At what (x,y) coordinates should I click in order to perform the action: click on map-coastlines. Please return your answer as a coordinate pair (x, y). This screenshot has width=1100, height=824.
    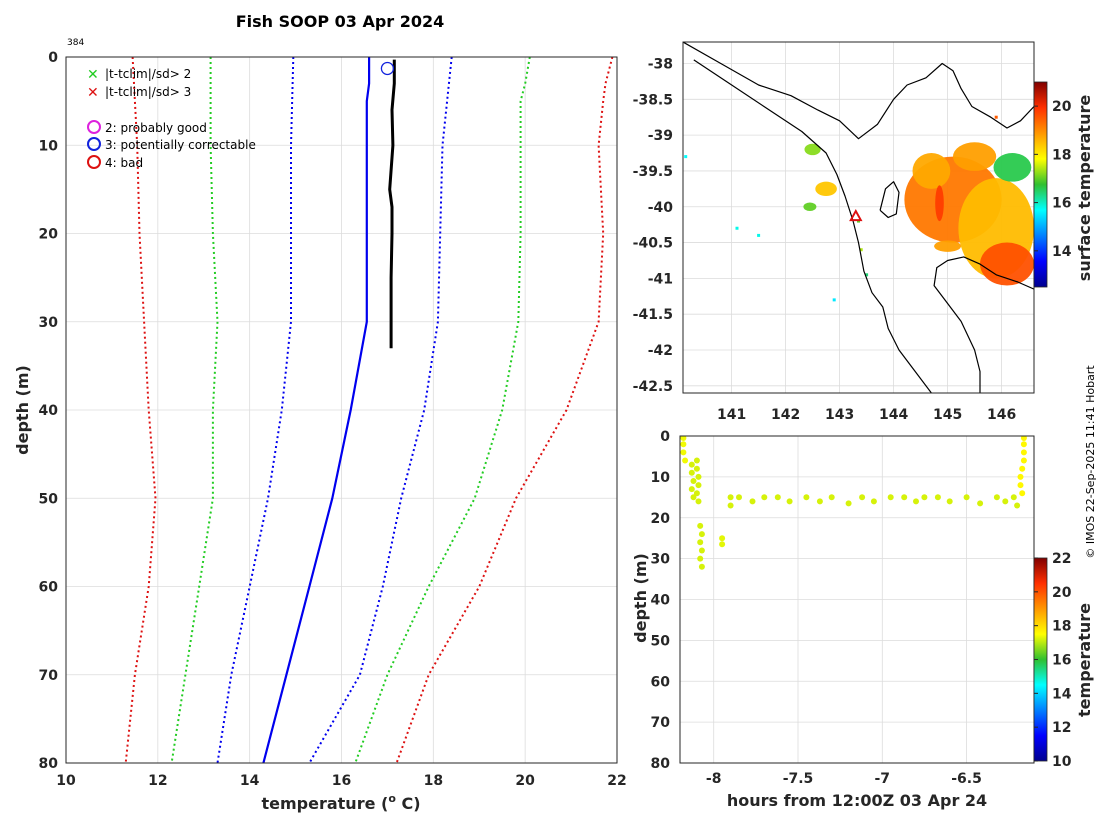
    Looking at the image, I should click on (858, 217).